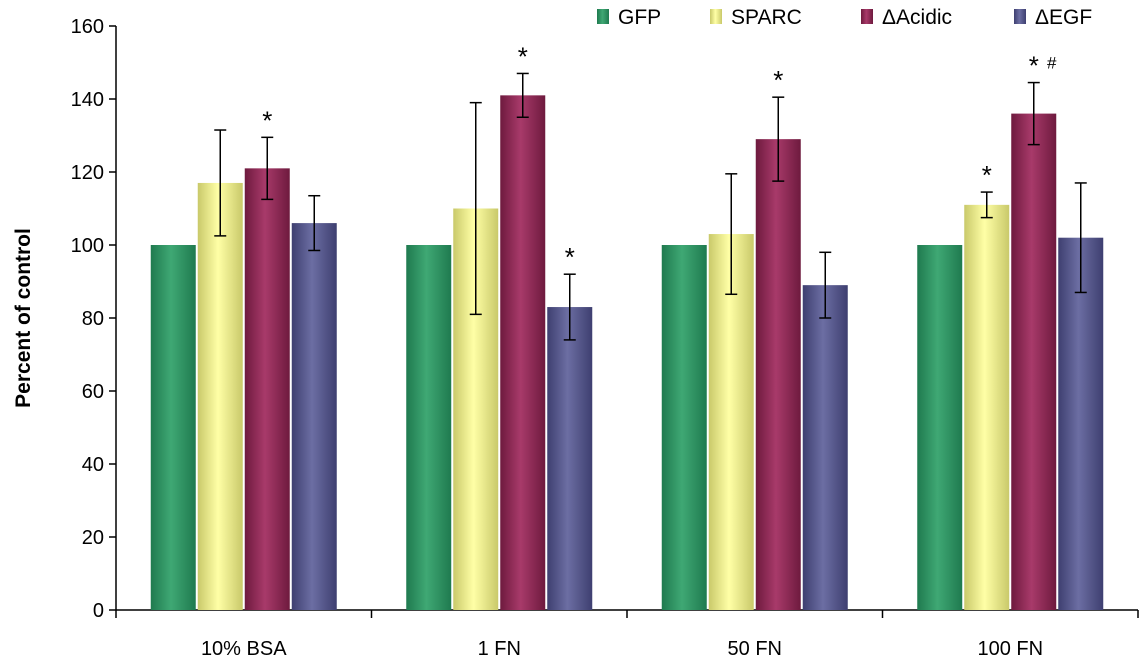  Describe the element at coordinates (1010, 649) in the screenshot. I see `x-tick-label: 100 FN` at that location.